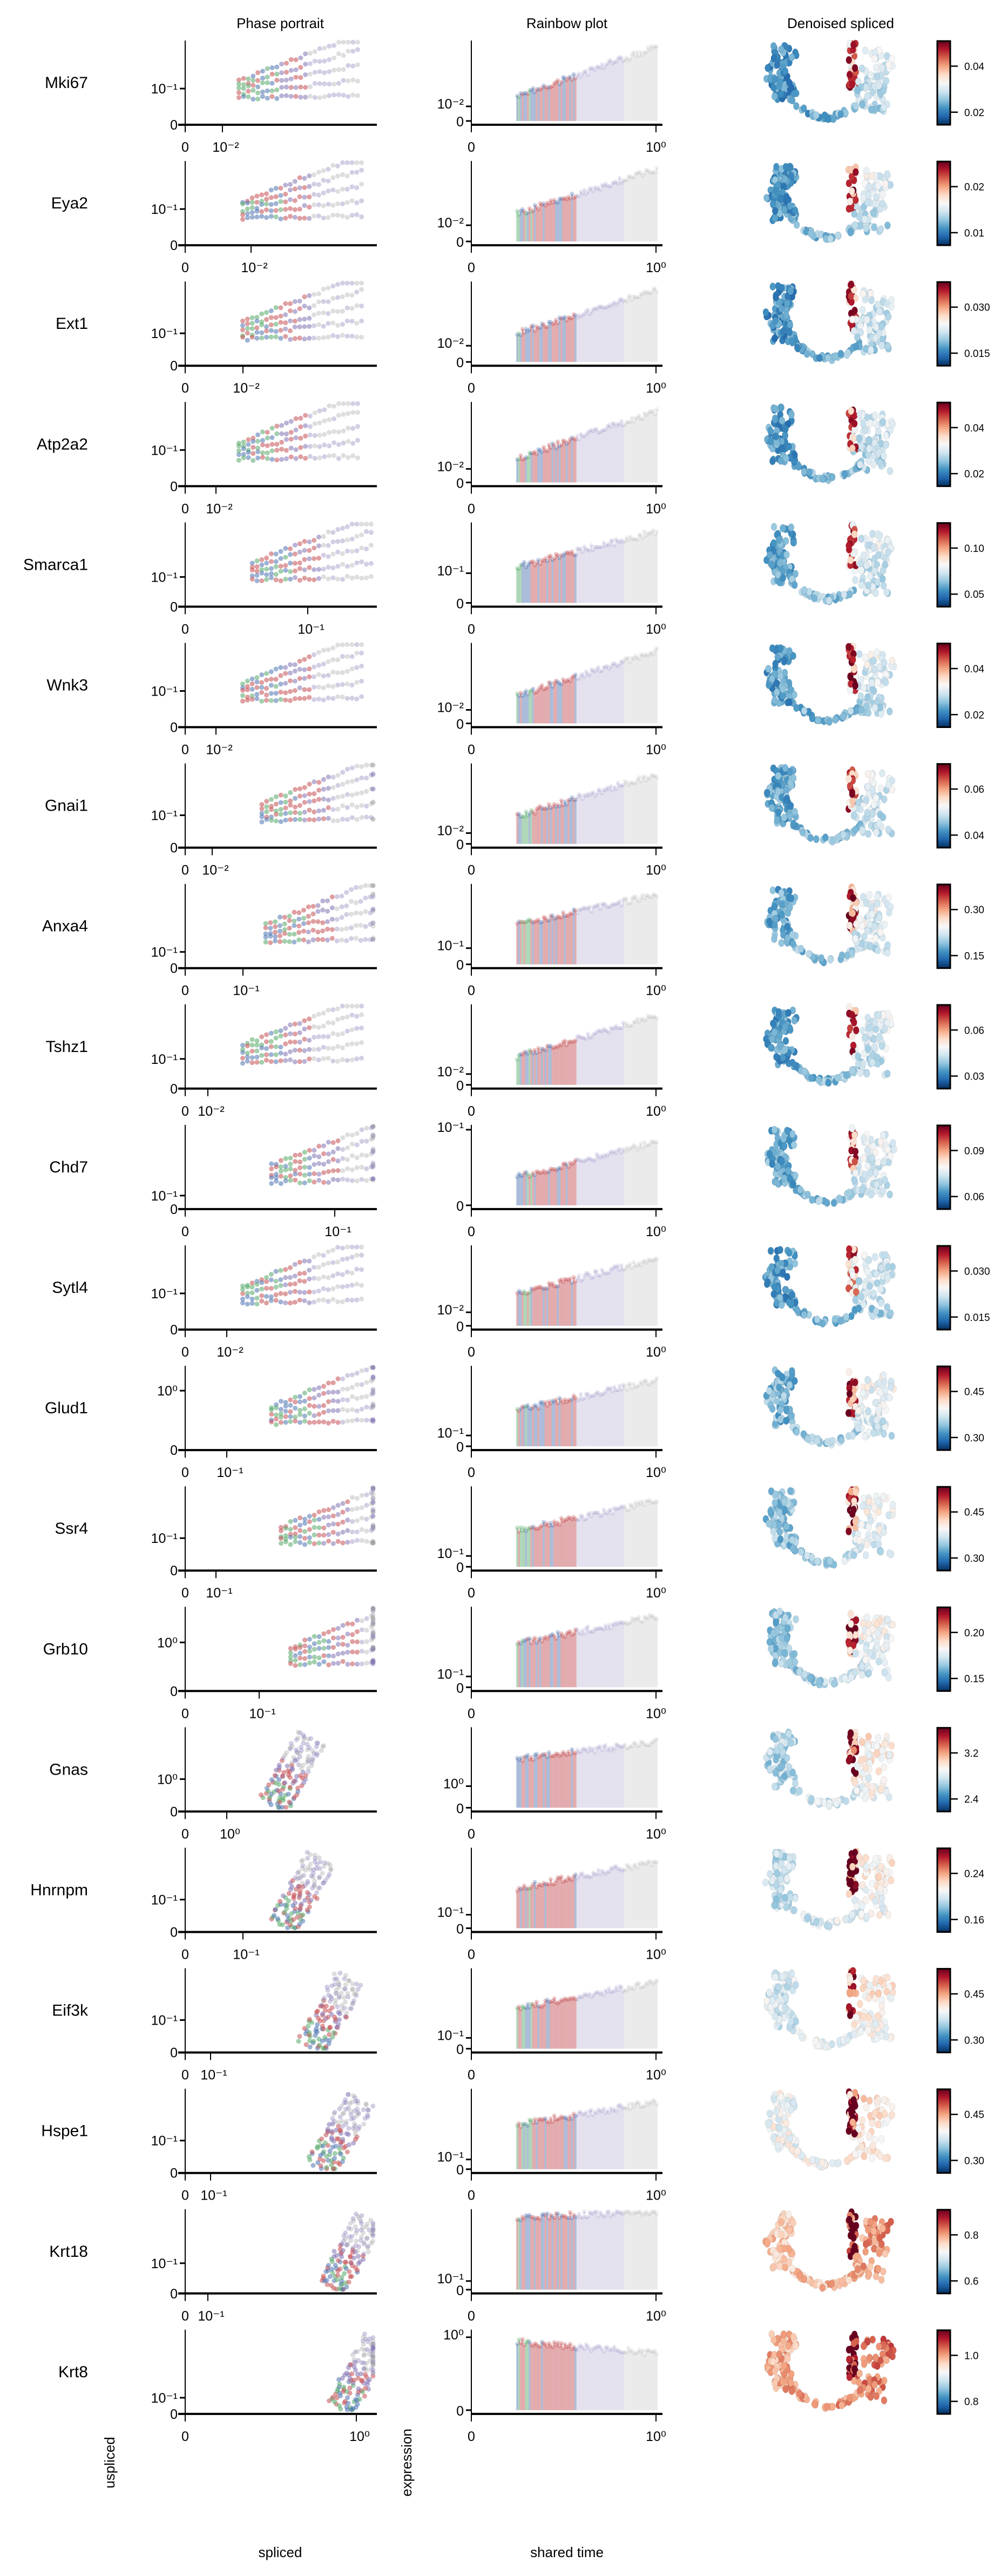 The image size is (1001, 2576). I want to click on phase-y-tick-label: 0, so click(174, 366).